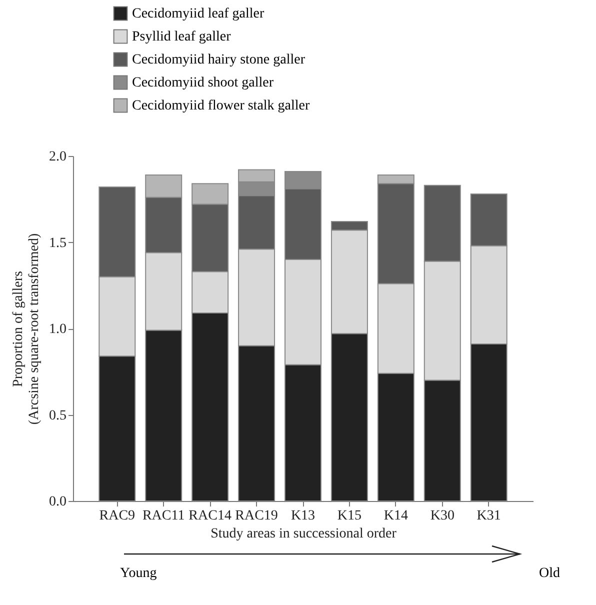 The width and height of the screenshot is (596, 605). Describe the element at coordinates (117, 516) in the screenshot. I see `x-tick-label: RAC9` at that location.